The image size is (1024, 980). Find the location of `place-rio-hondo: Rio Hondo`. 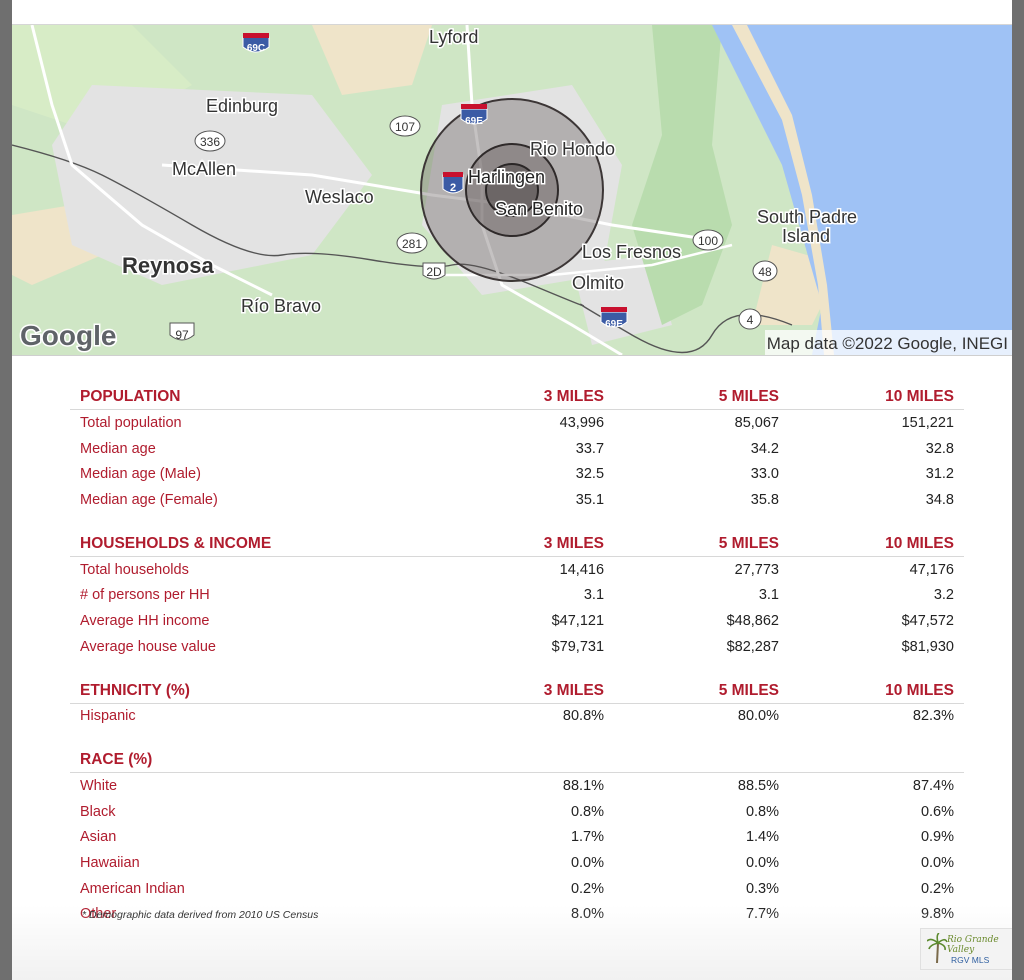

place-rio-hondo: Rio Hondo is located at coordinates (572, 149).